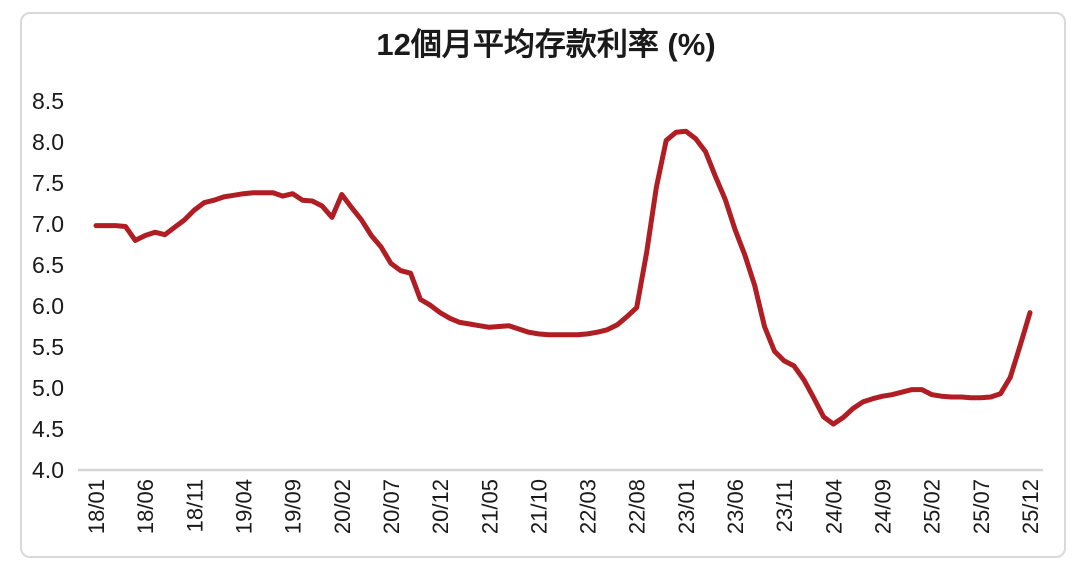  Describe the element at coordinates (48, 183) in the screenshot. I see `y-tick-label: 7.5` at that location.